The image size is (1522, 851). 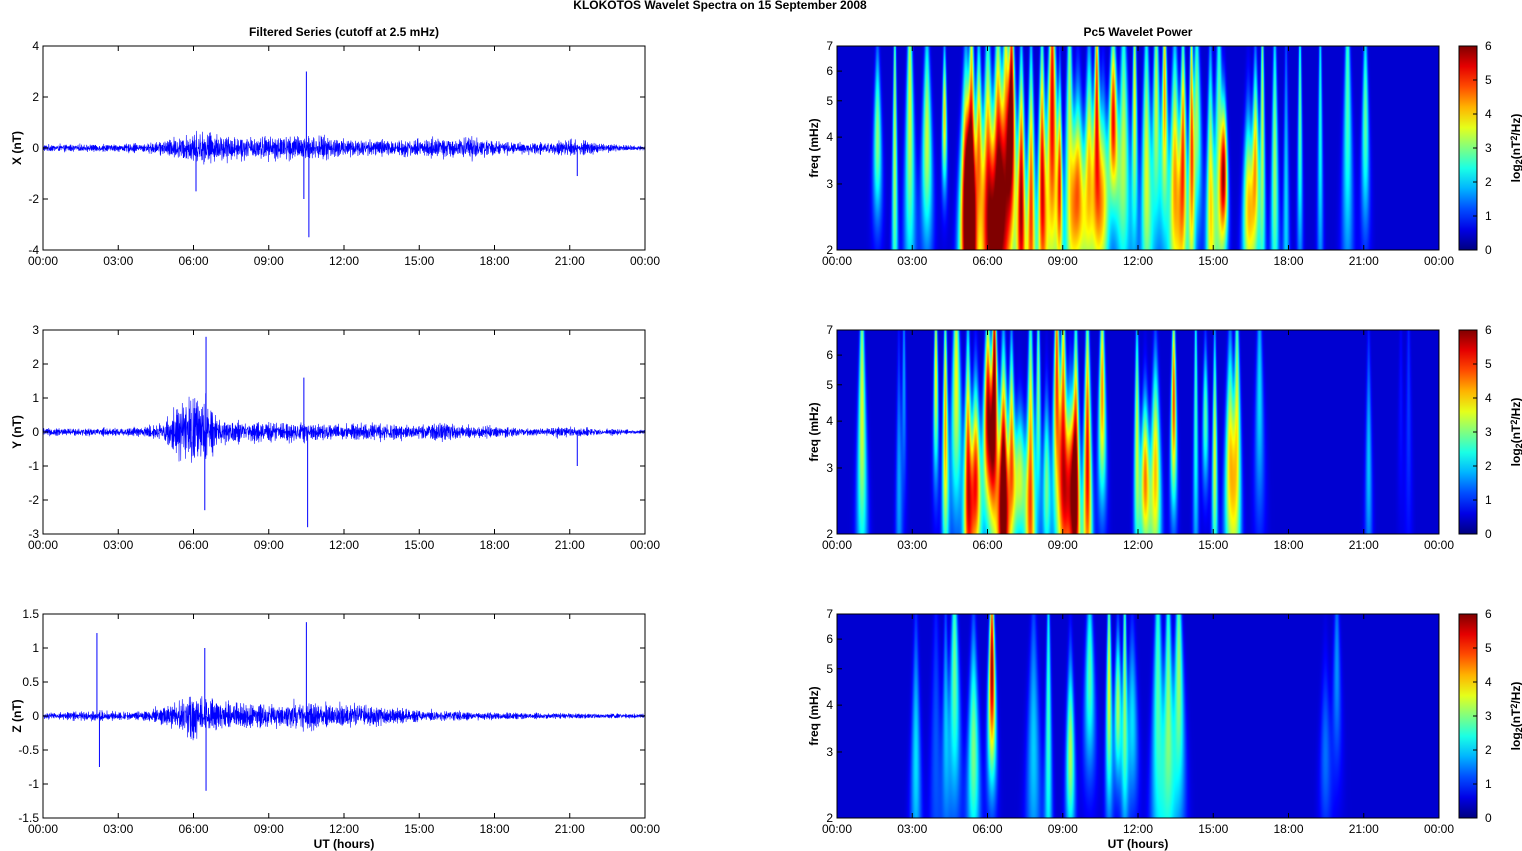 I want to click on colorbar-tick-label: 4, so click(x=1488, y=114).